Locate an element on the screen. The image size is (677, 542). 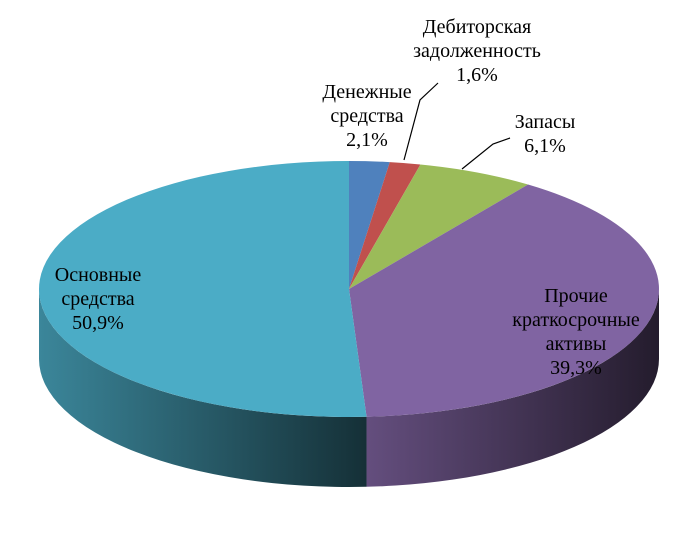
slice-label-3: Прочие краткосрочные активы 39,3% is located at coordinates (576, 332).